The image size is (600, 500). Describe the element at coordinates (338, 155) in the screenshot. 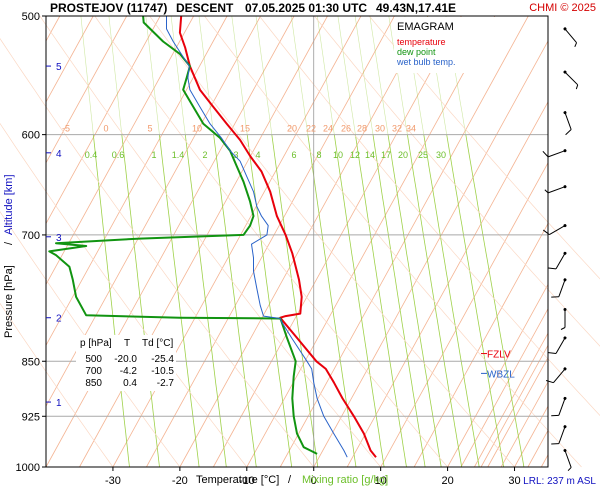

I see `mixing-ratio-label: 10` at that location.